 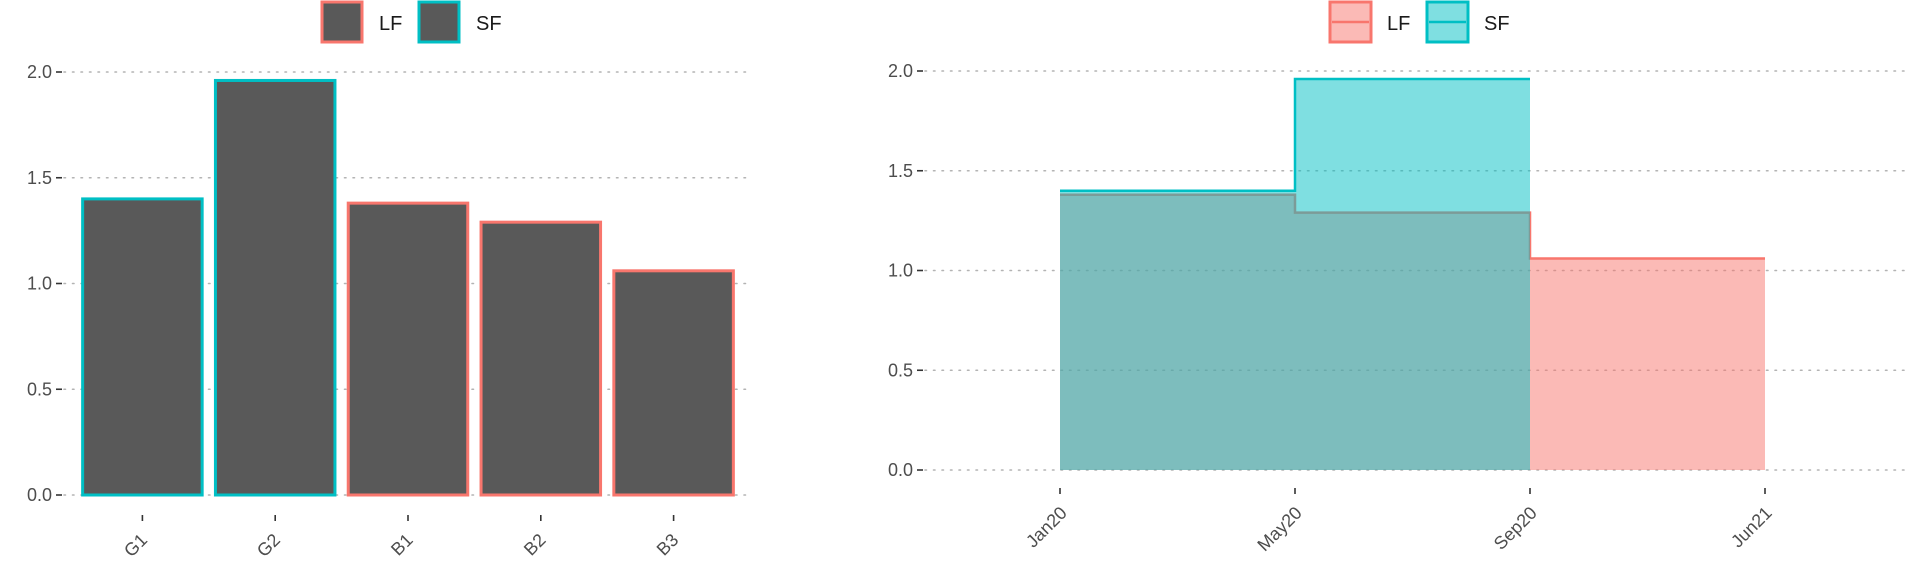 What do you see at coordinates (342, 22) in the screenshot?
I see `legend-key-lf` at bounding box center [342, 22].